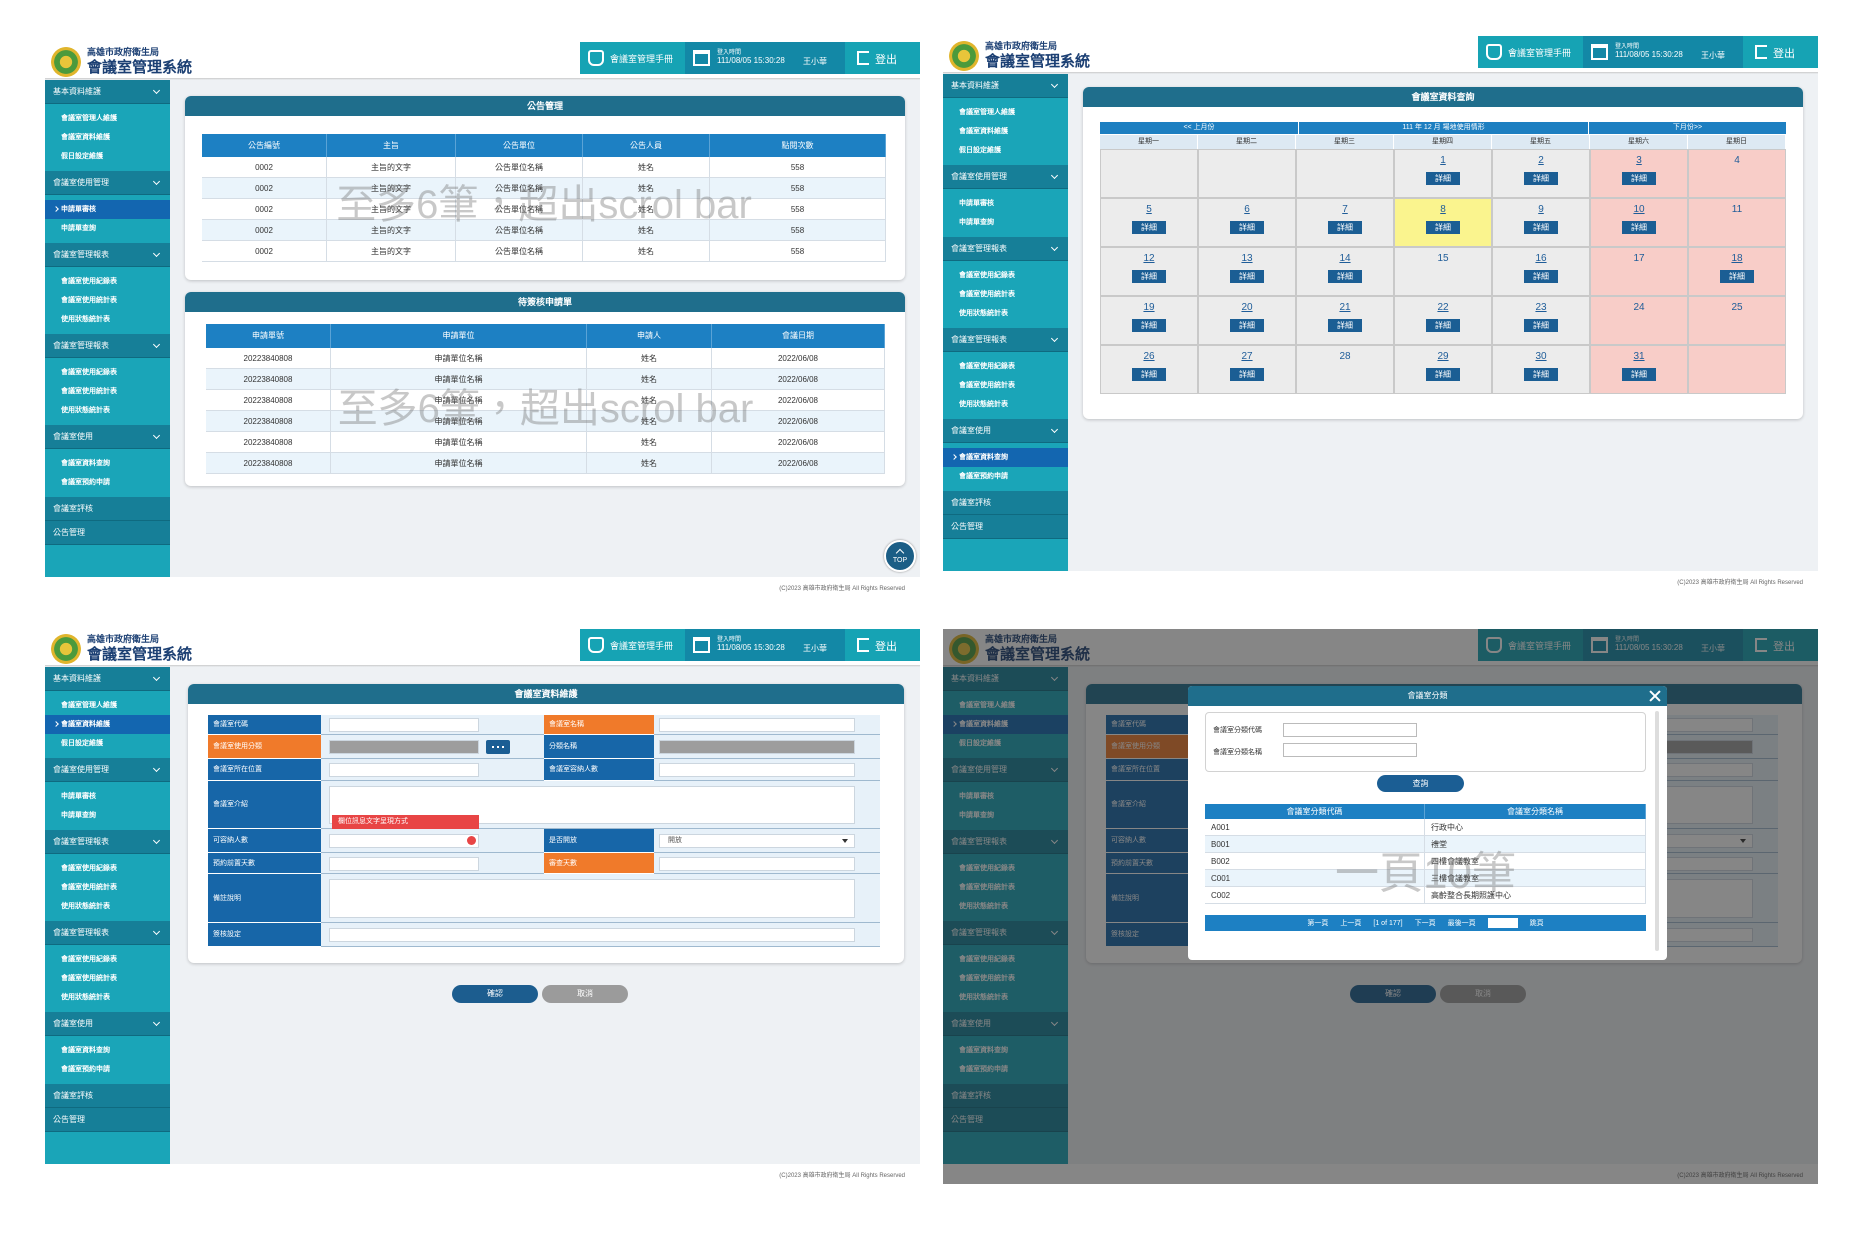 This screenshot has height=1233, width=1858. What do you see at coordinates (1318, 923) in the screenshot?
I see `pager-first: 第一頁` at bounding box center [1318, 923].